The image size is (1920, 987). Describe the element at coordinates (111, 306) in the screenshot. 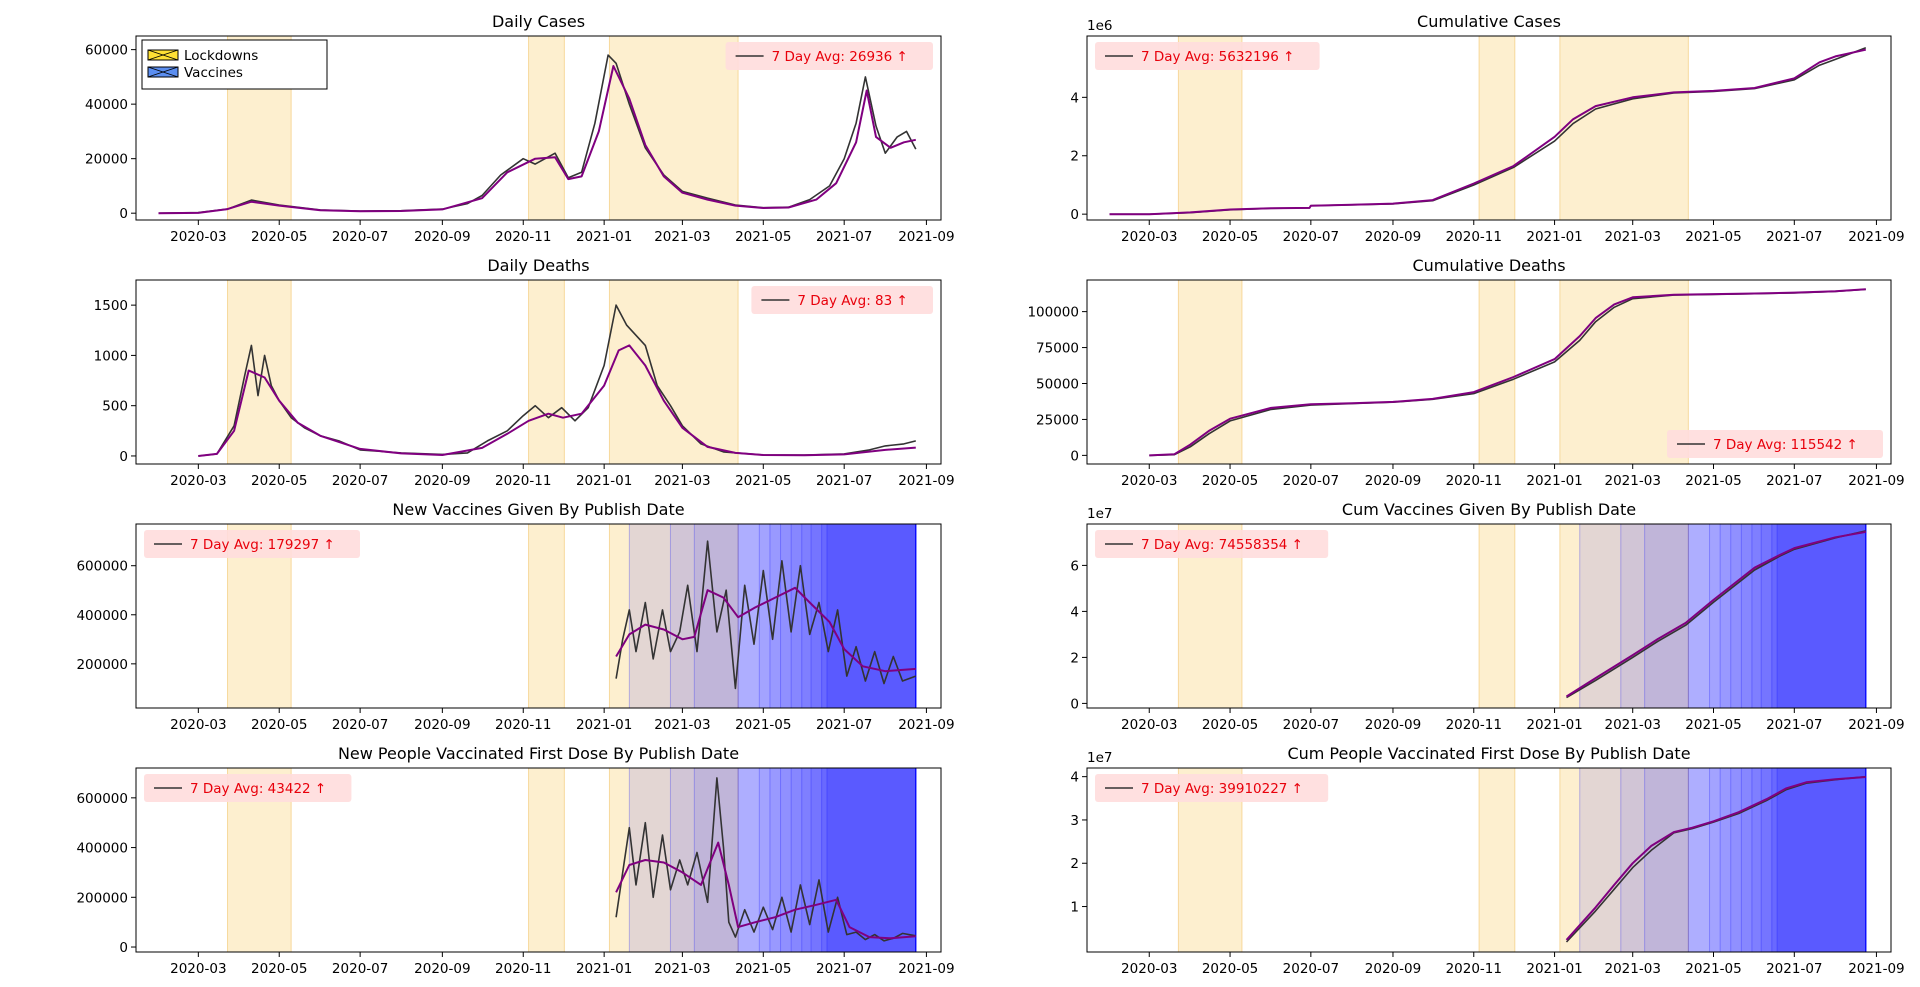

I see `y-tick-label: 1500` at that location.